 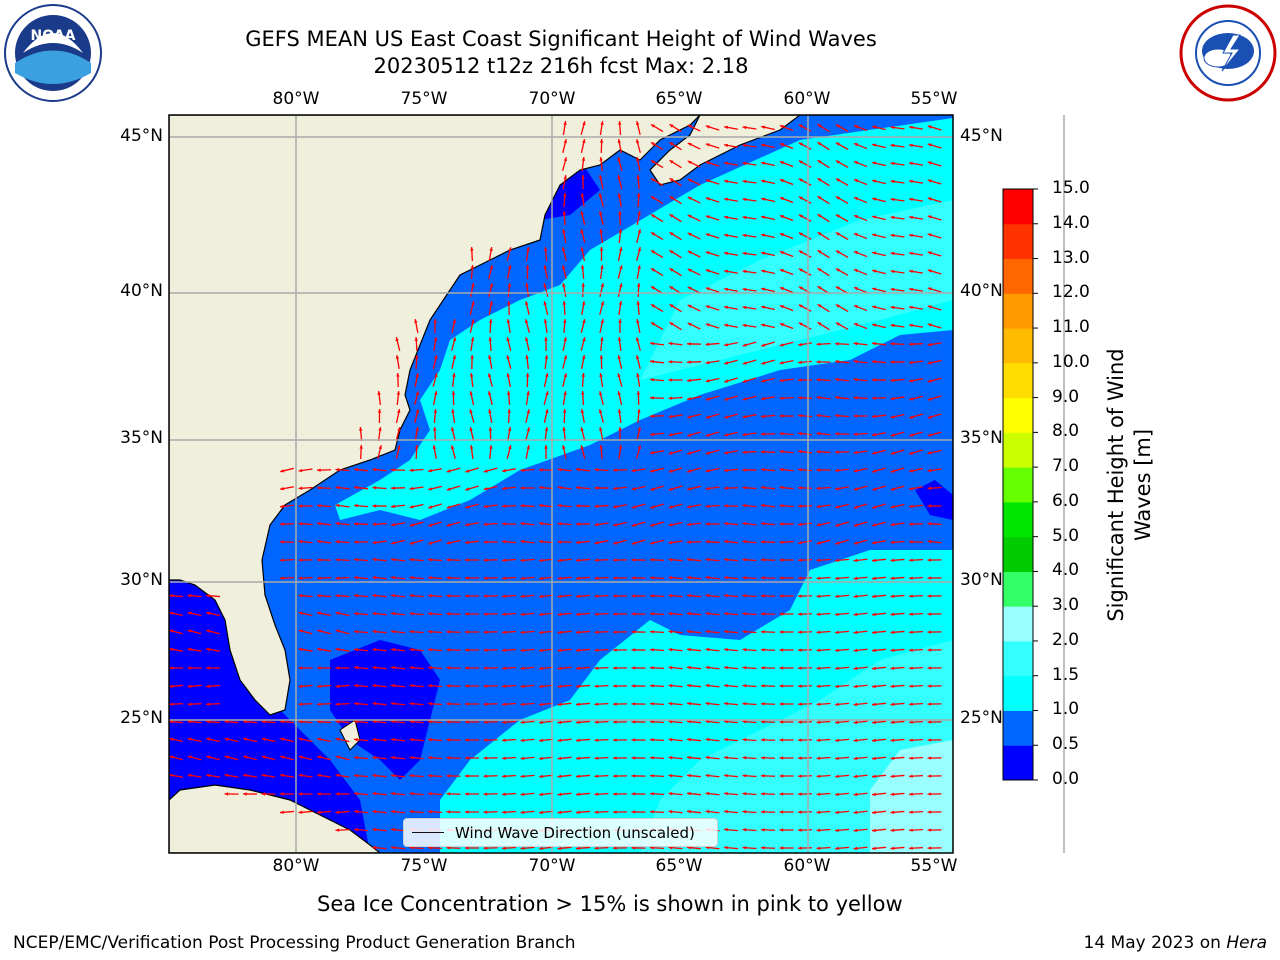 I want to click on colorbar-tick-label: 3.0, so click(x=1066, y=605).